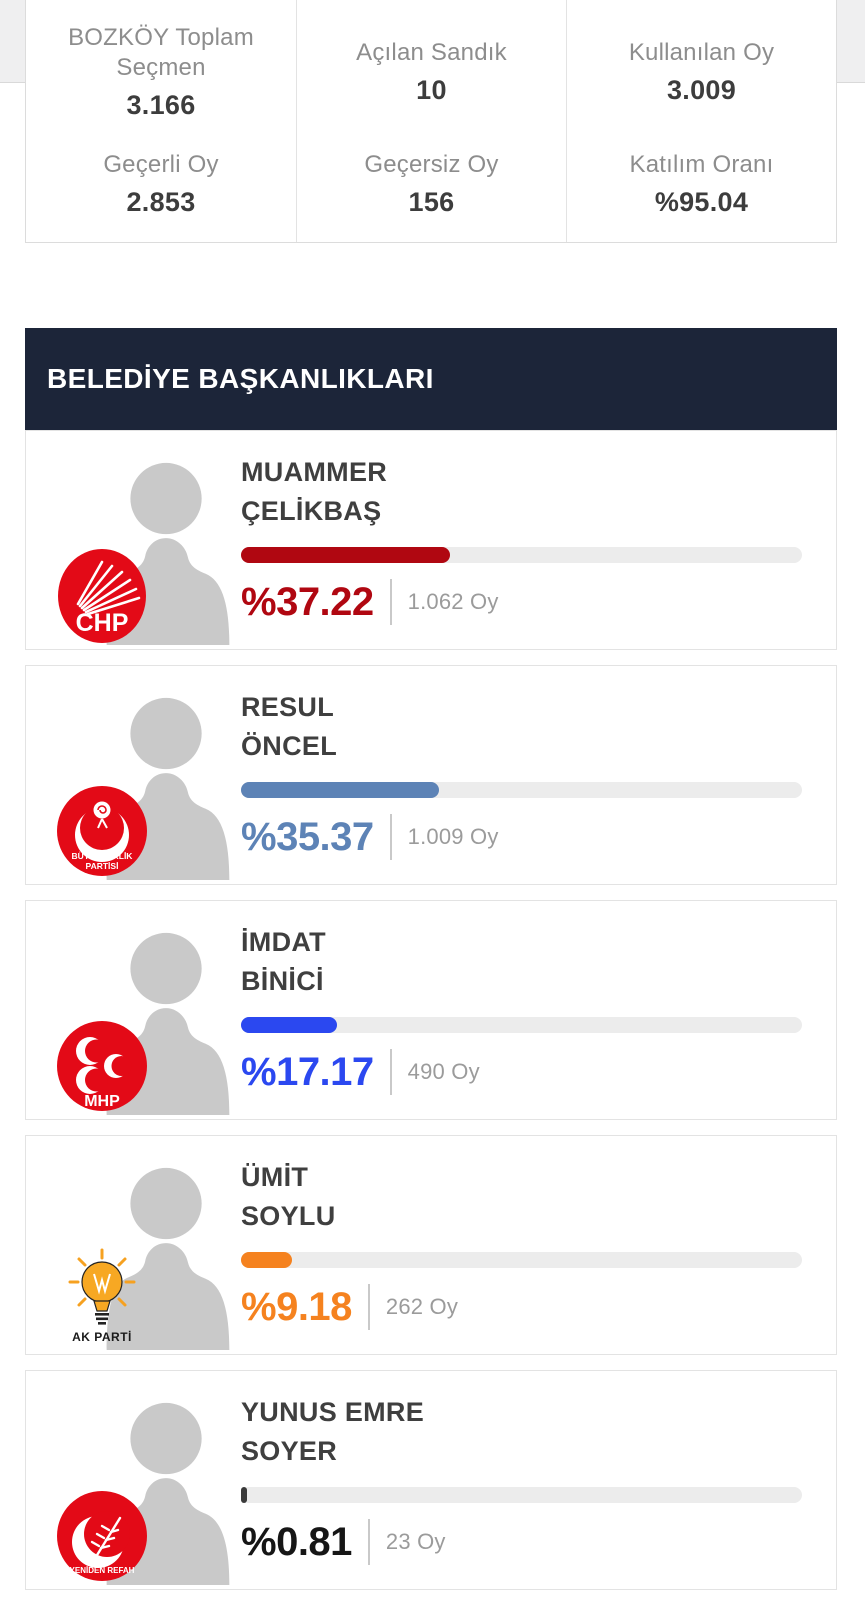  What do you see at coordinates (453, 836) in the screenshot?
I see `vote-count: 1.009 Oy` at bounding box center [453, 836].